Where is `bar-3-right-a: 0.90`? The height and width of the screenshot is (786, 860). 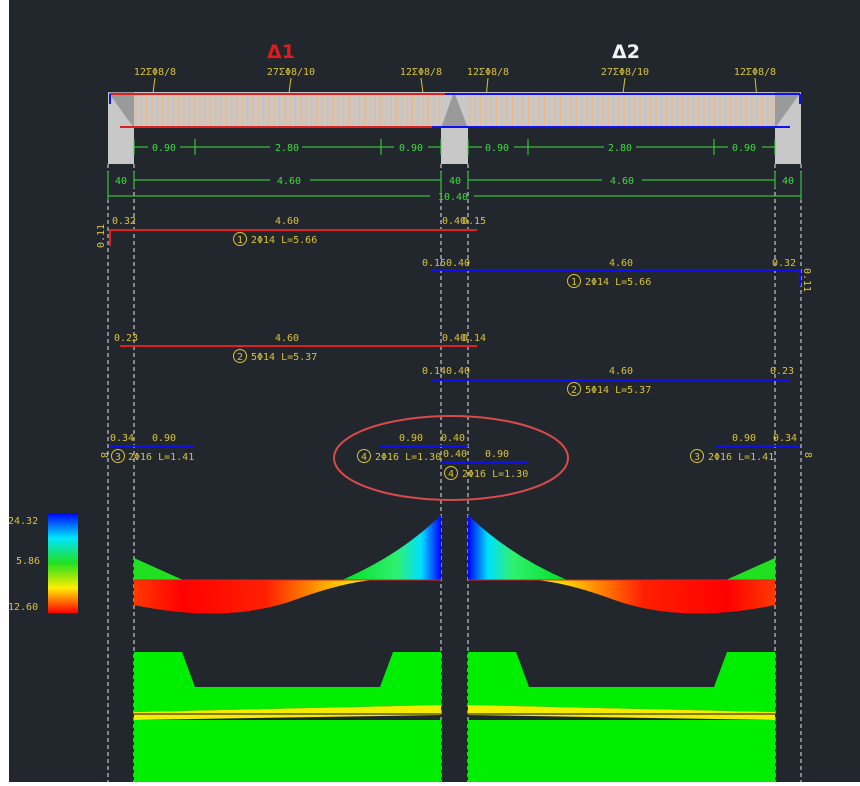
bar-3-right-a: 0.90 is located at coordinates (744, 438).